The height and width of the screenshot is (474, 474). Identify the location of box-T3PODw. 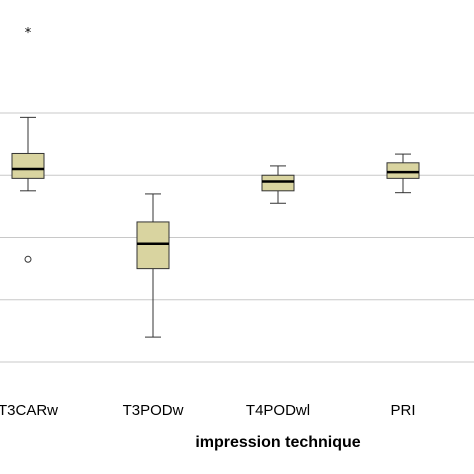
(153, 265).